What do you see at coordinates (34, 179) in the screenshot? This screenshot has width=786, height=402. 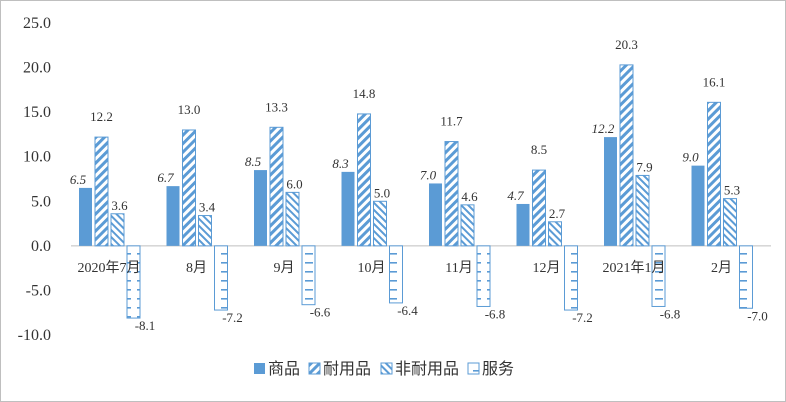 I see `y-axis-ticks: 25.0 20.0 15.0 10.0 5.0 0.0 -5.0 -10.0` at bounding box center [34, 179].